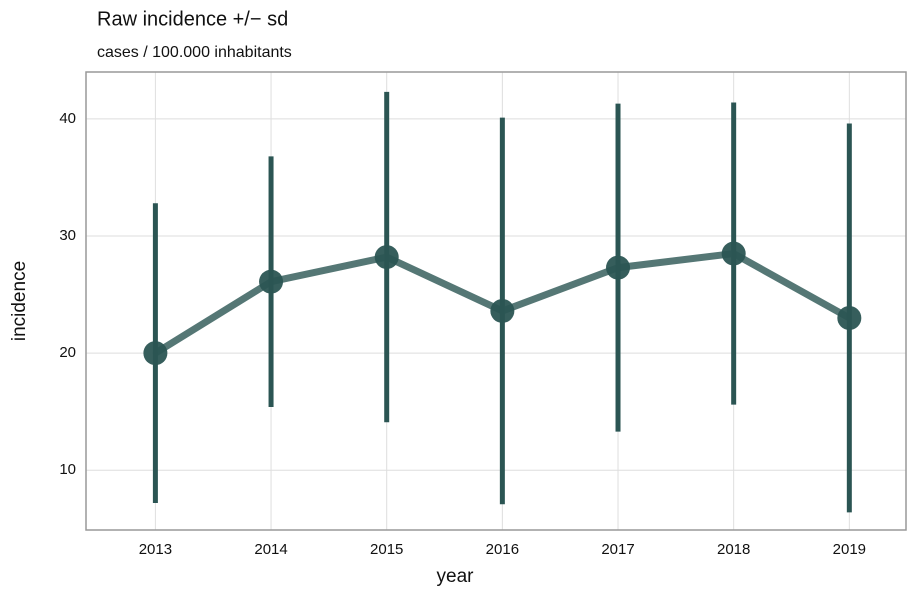 The width and height of the screenshot is (909, 596). Describe the element at coordinates (194, 52) in the screenshot. I see `chart-subtitle: cases / 100.000 inhabitants` at that location.